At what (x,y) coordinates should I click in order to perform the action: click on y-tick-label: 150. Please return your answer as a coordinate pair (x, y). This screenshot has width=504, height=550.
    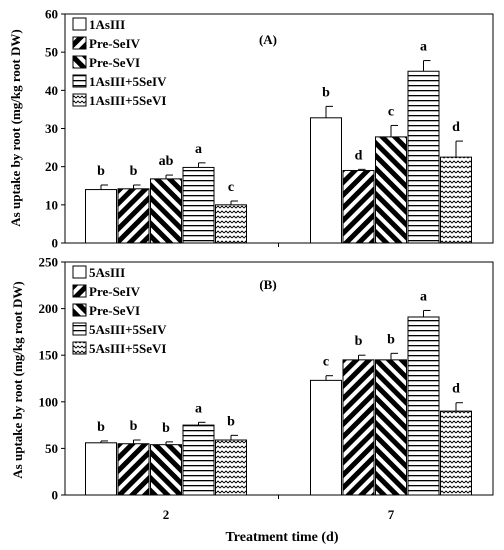
    Looking at the image, I should click on (49, 355).